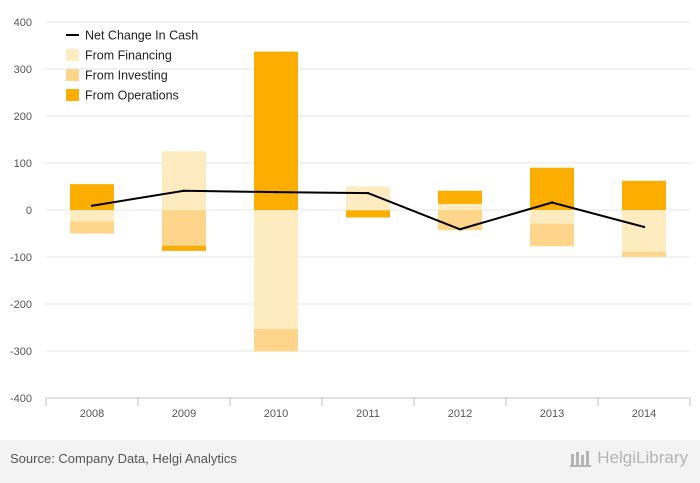 The image size is (700, 483). I want to click on bar-from-operations-2012, so click(460, 197).